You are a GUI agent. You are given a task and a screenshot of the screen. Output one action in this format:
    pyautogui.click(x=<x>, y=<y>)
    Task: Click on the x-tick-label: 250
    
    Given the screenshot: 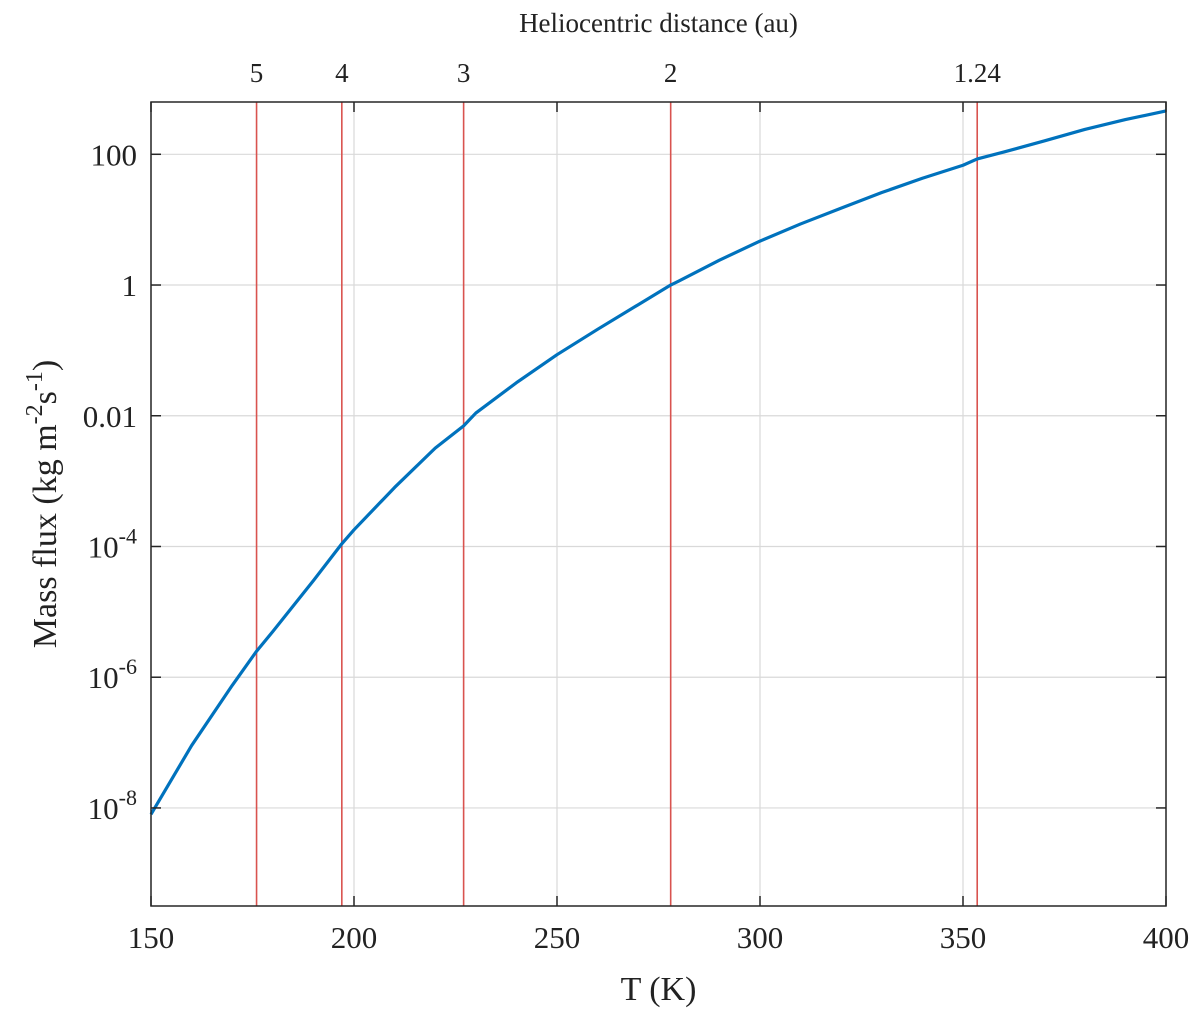 What is the action you would take?
    pyautogui.click(x=557, y=937)
    